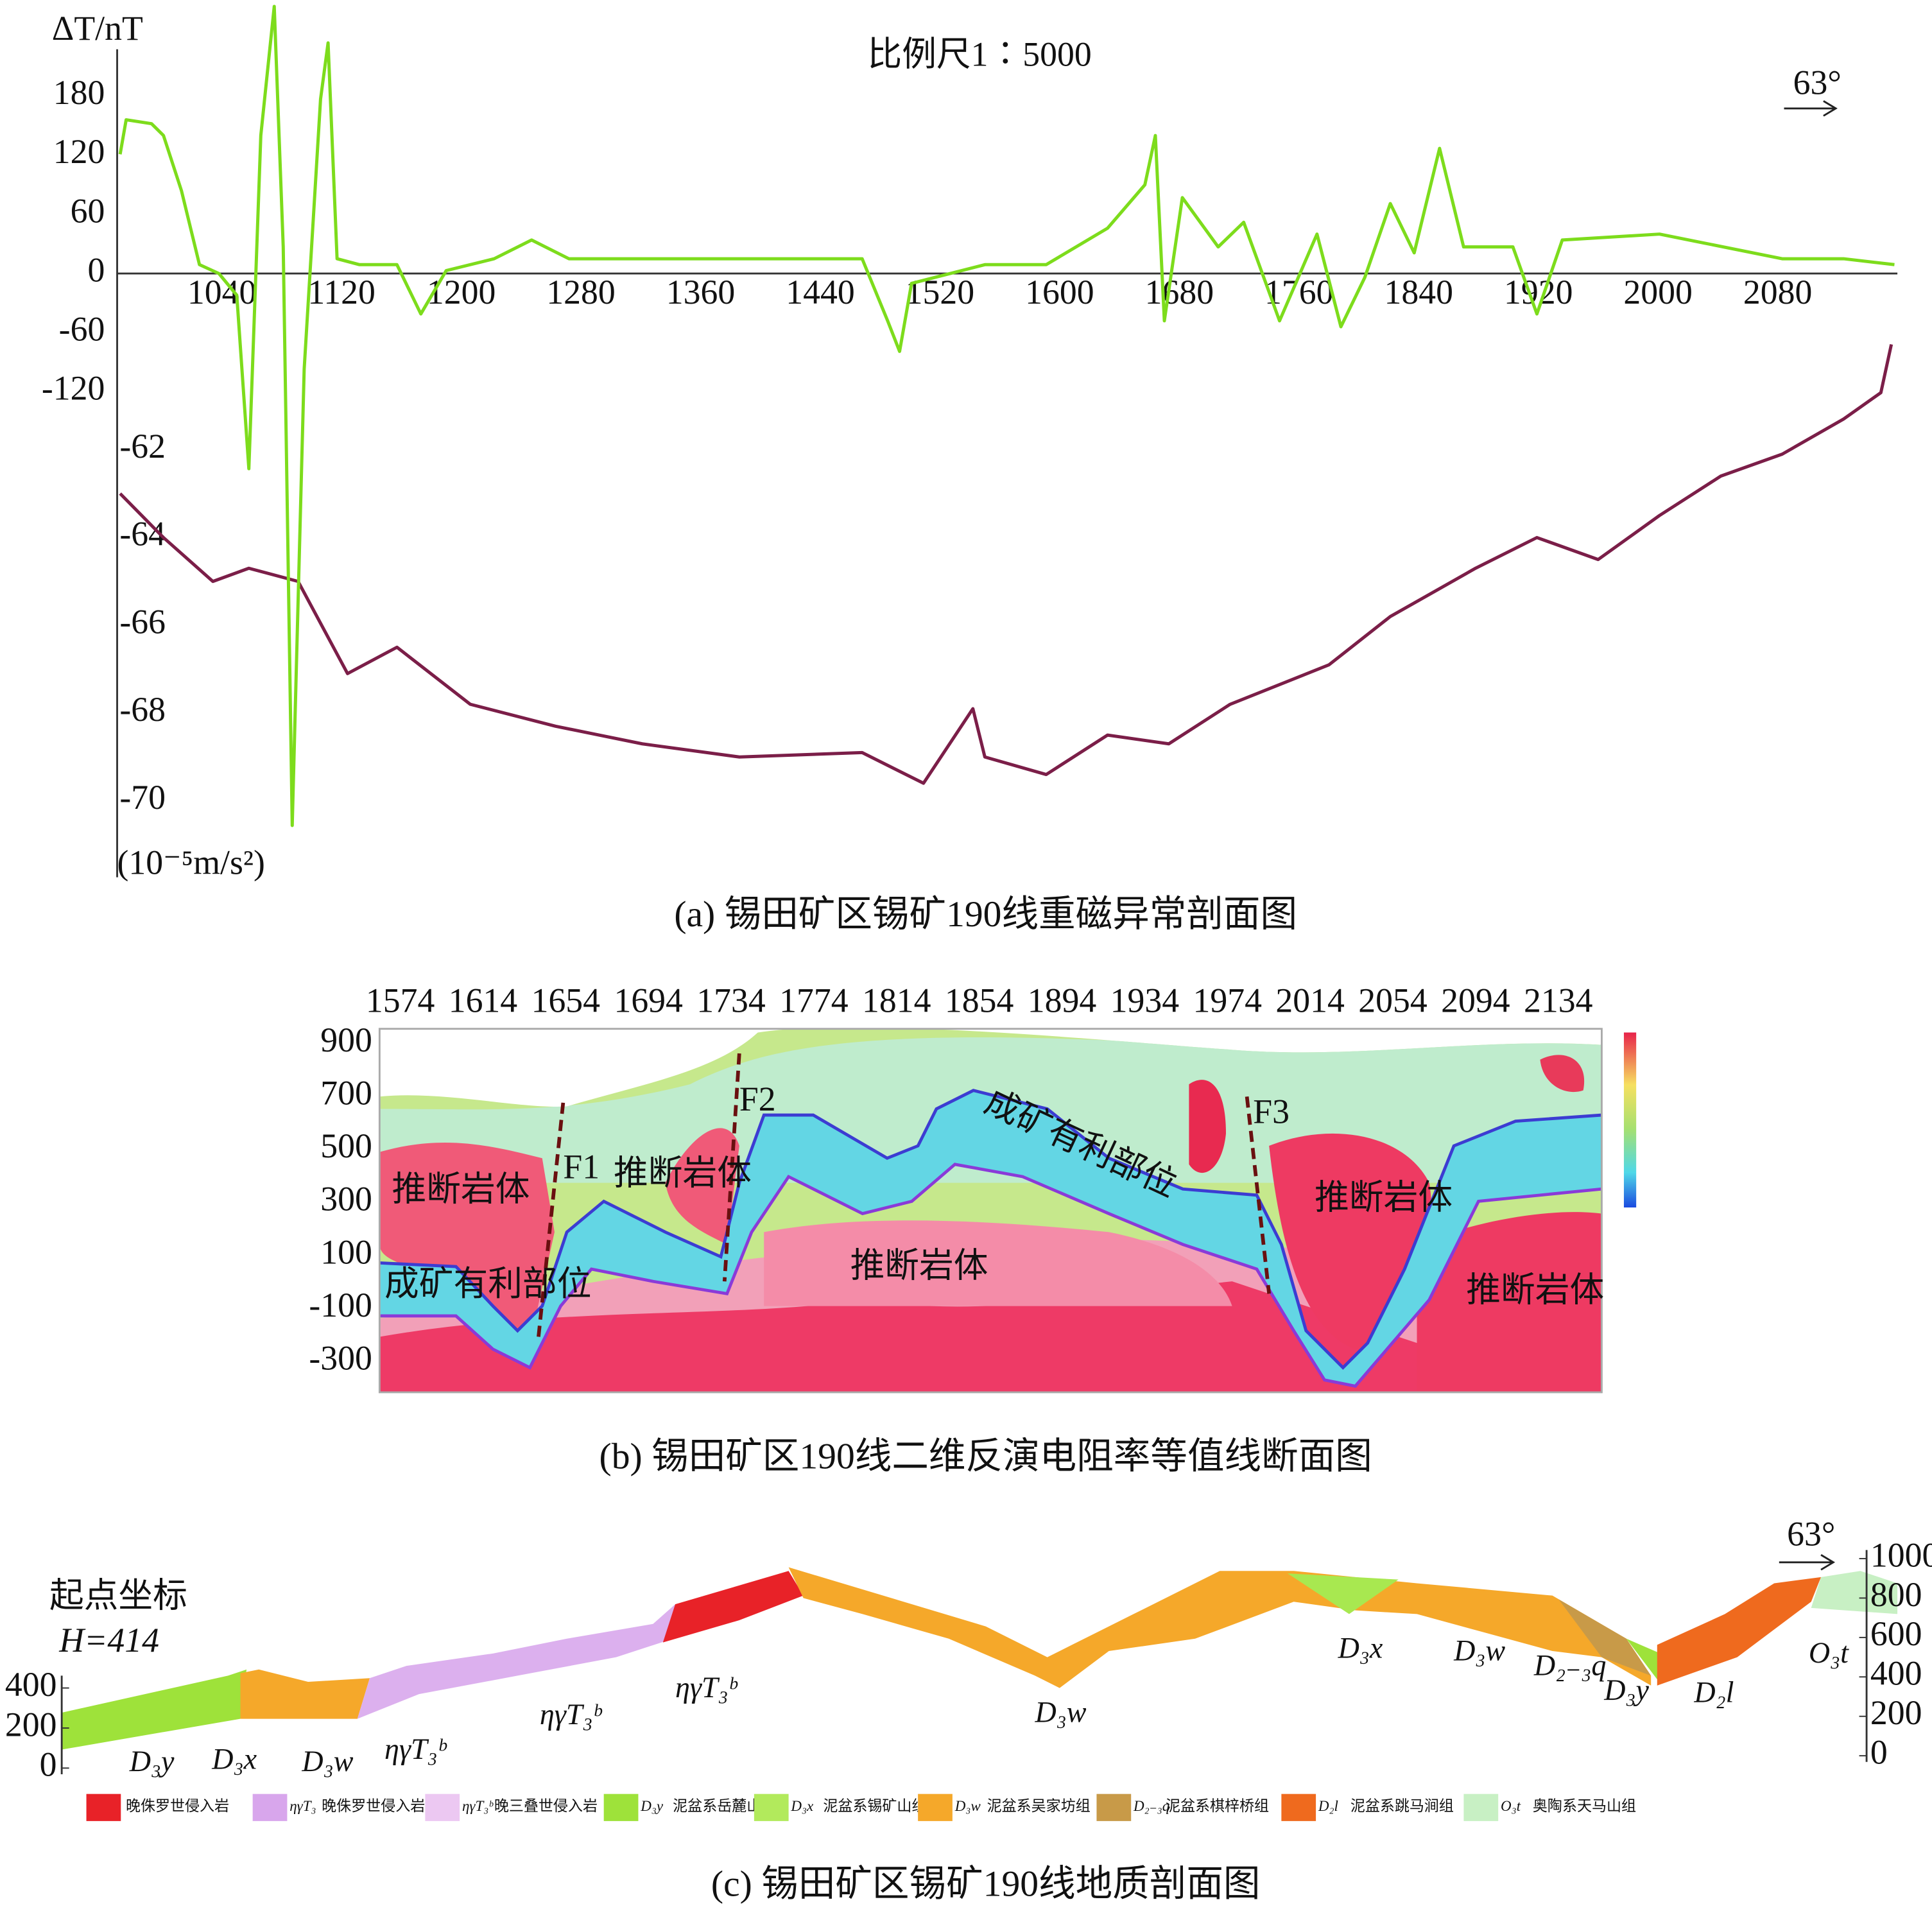 The height and width of the screenshot is (1911, 1932). What do you see at coordinates (985, 915) in the screenshot?
I see `caption: (a) 锡田矿区锡矿190线重磁异常剖面图` at bounding box center [985, 915].